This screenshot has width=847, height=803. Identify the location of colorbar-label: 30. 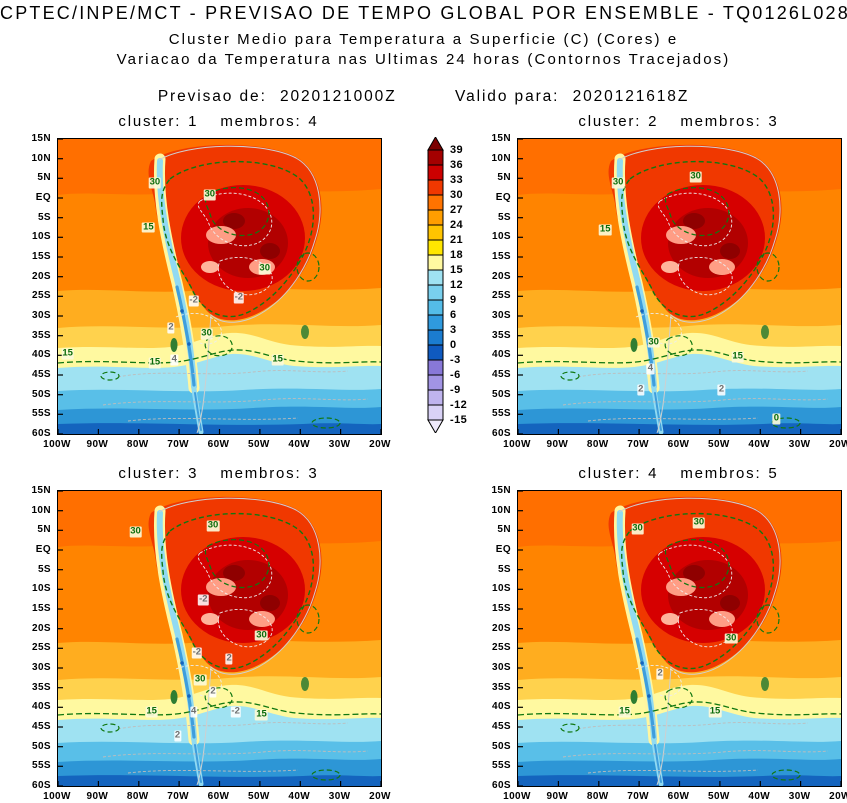
(457, 195).